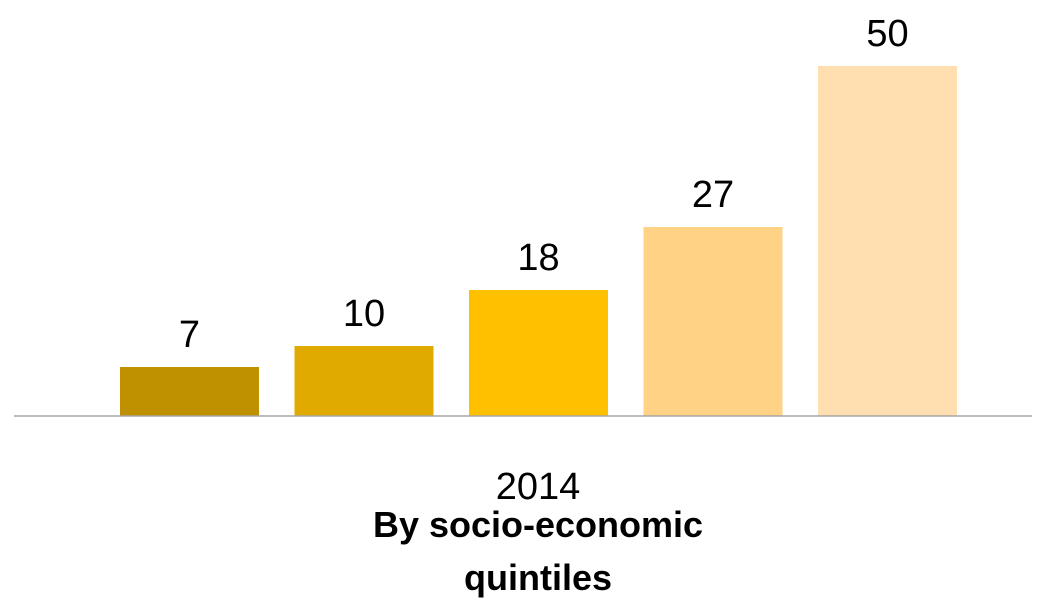 This screenshot has width=1046, height=606. What do you see at coordinates (887, 34) in the screenshot?
I see `data-label-5: 50` at bounding box center [887, 34].